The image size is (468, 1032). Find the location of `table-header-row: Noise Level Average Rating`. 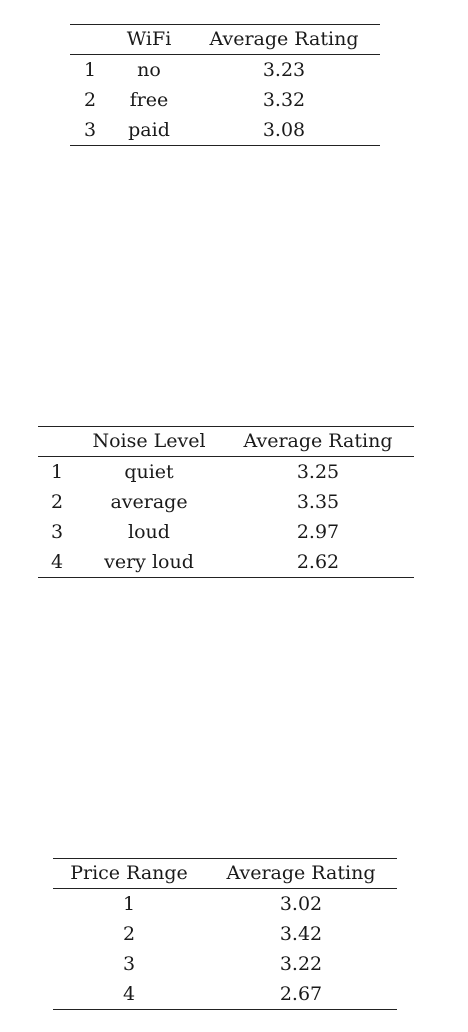

table-header-row: Noise Level Average Rating is located at coordinates (226, 441).